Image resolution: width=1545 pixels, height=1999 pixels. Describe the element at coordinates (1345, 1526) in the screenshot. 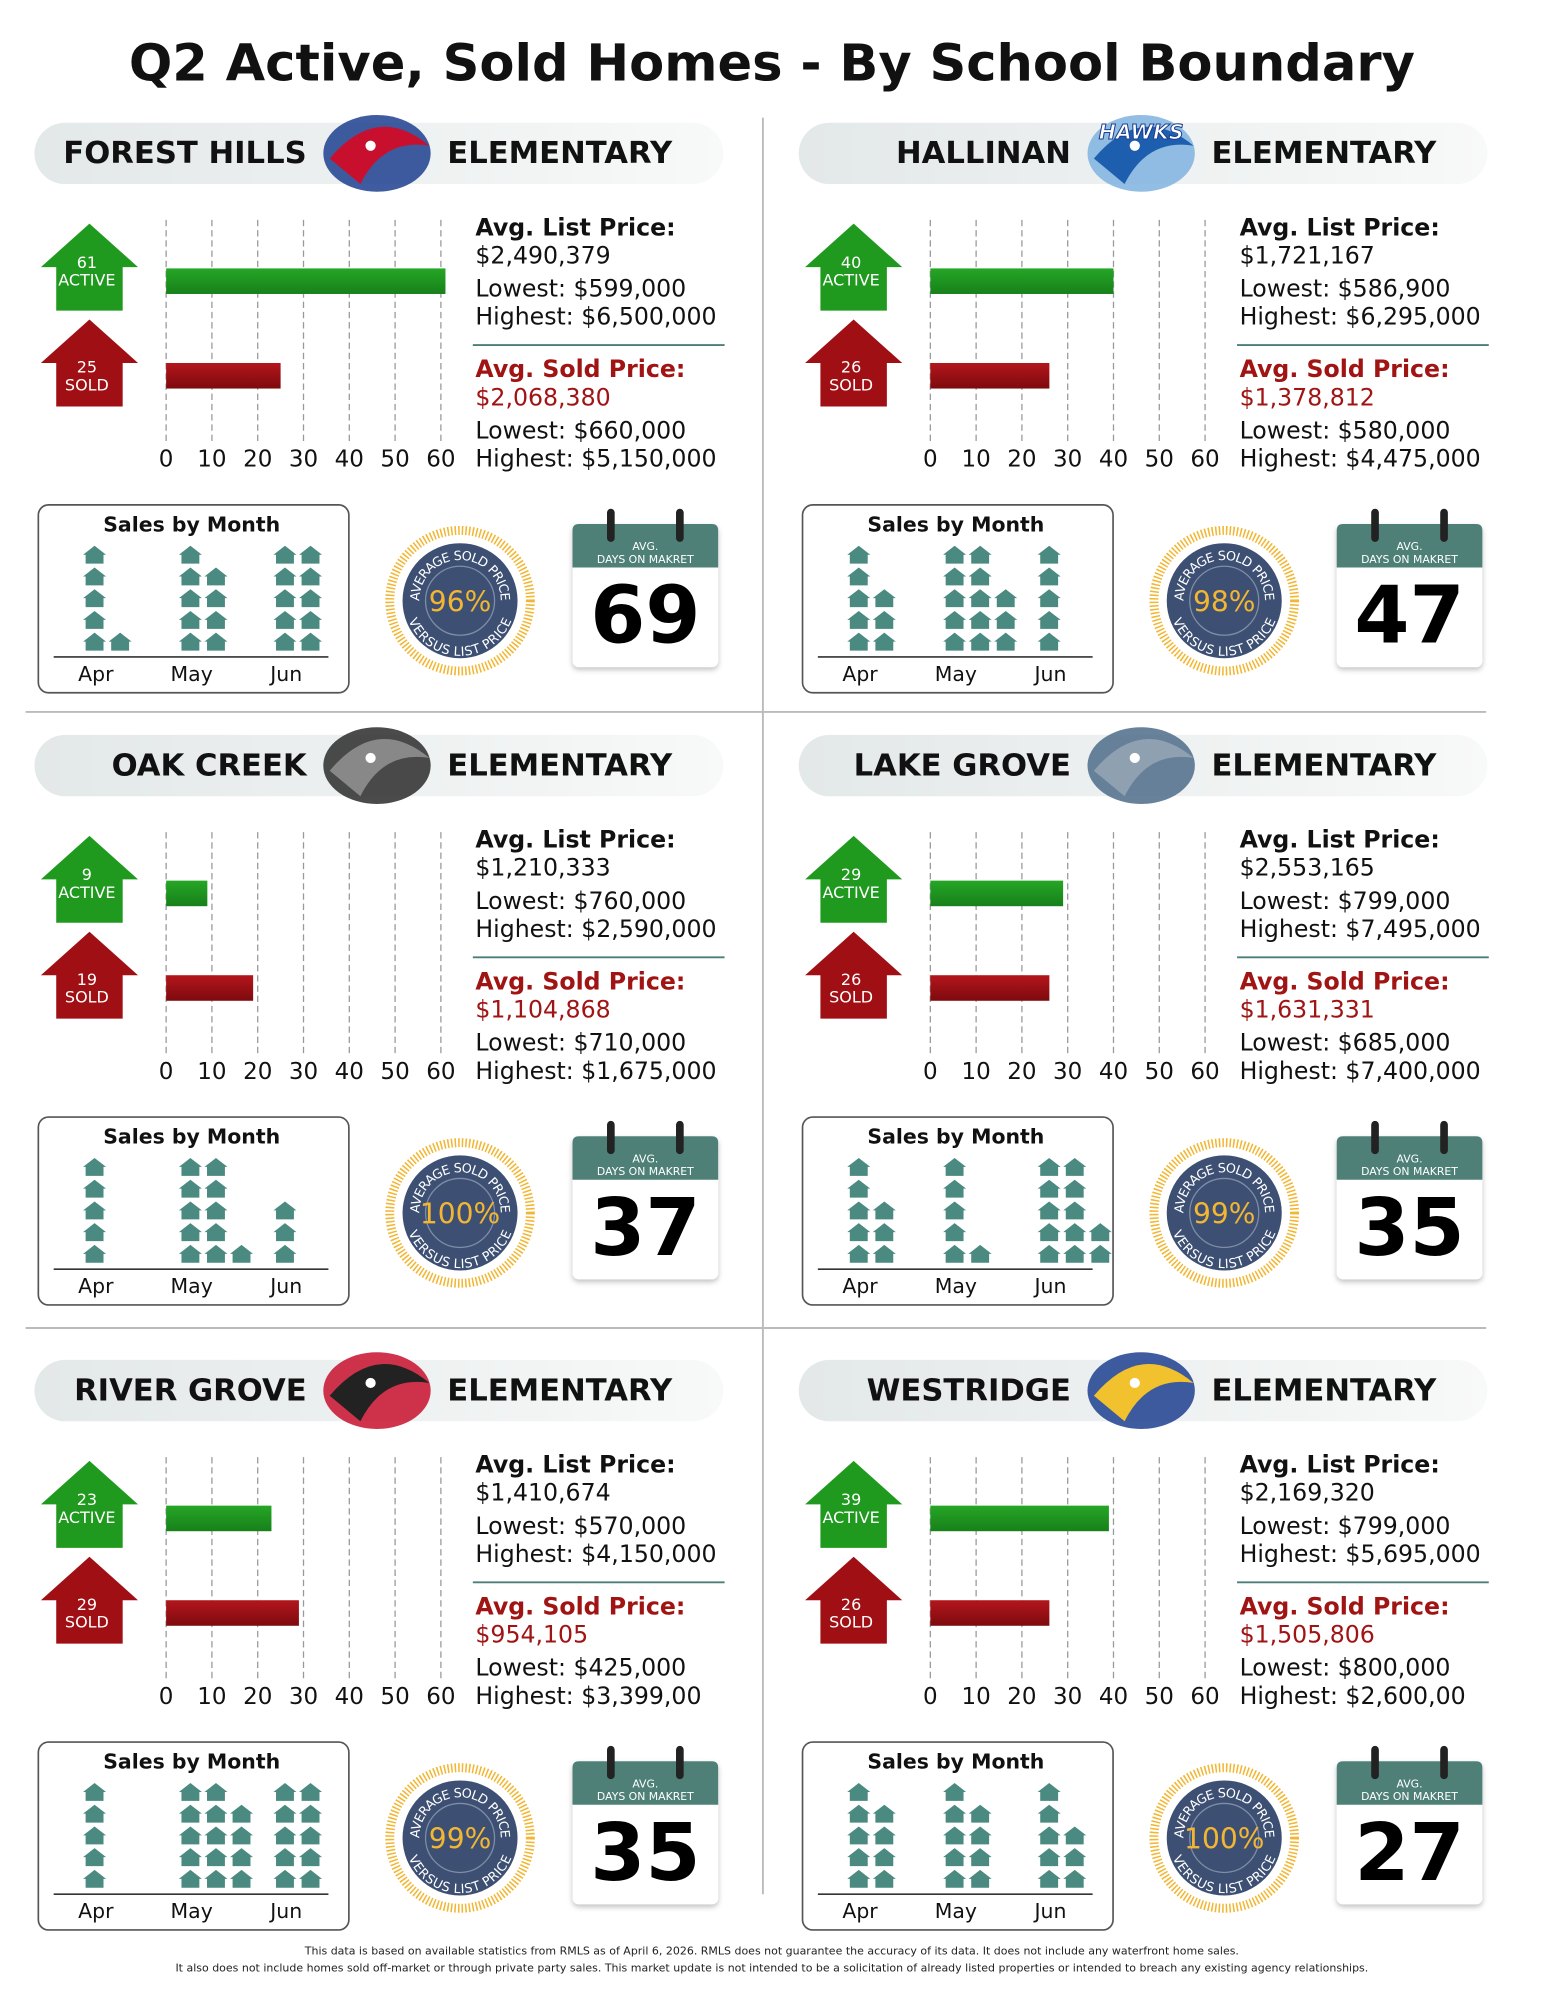

I see `list-lowest: Lowest: $799,000` at that location.